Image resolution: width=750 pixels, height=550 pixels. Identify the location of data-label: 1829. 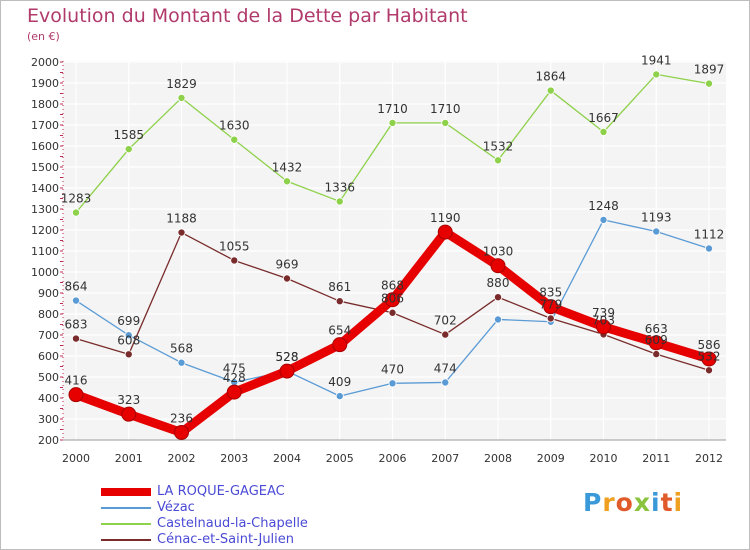
(181, 84).